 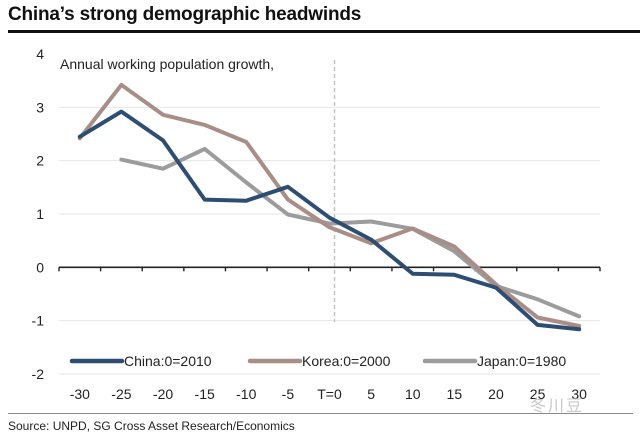 I want to click on x-tick-label: 10, so click(x=413, y=394).